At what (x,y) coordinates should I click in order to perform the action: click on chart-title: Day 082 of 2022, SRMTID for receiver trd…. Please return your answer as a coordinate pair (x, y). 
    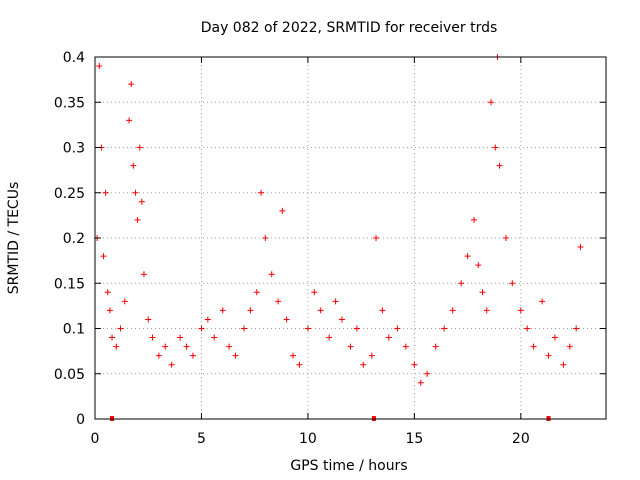
    Looking at the image, I should click on (349, 28).